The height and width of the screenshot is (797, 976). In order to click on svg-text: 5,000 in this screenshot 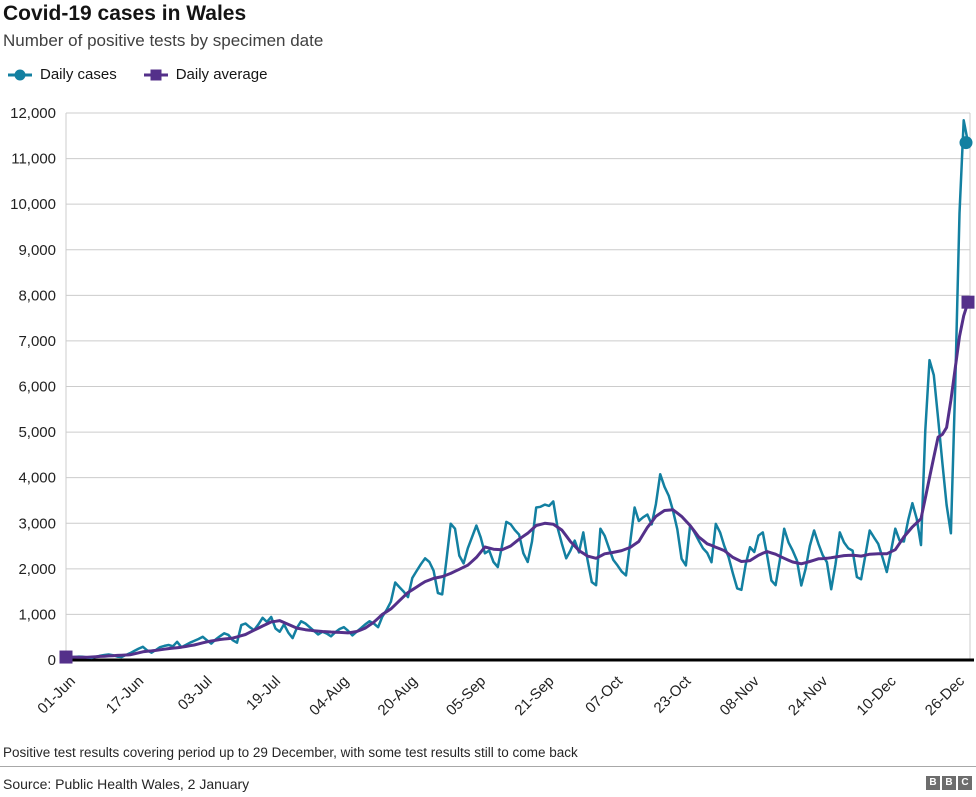, I will do `click(37, 432)`.